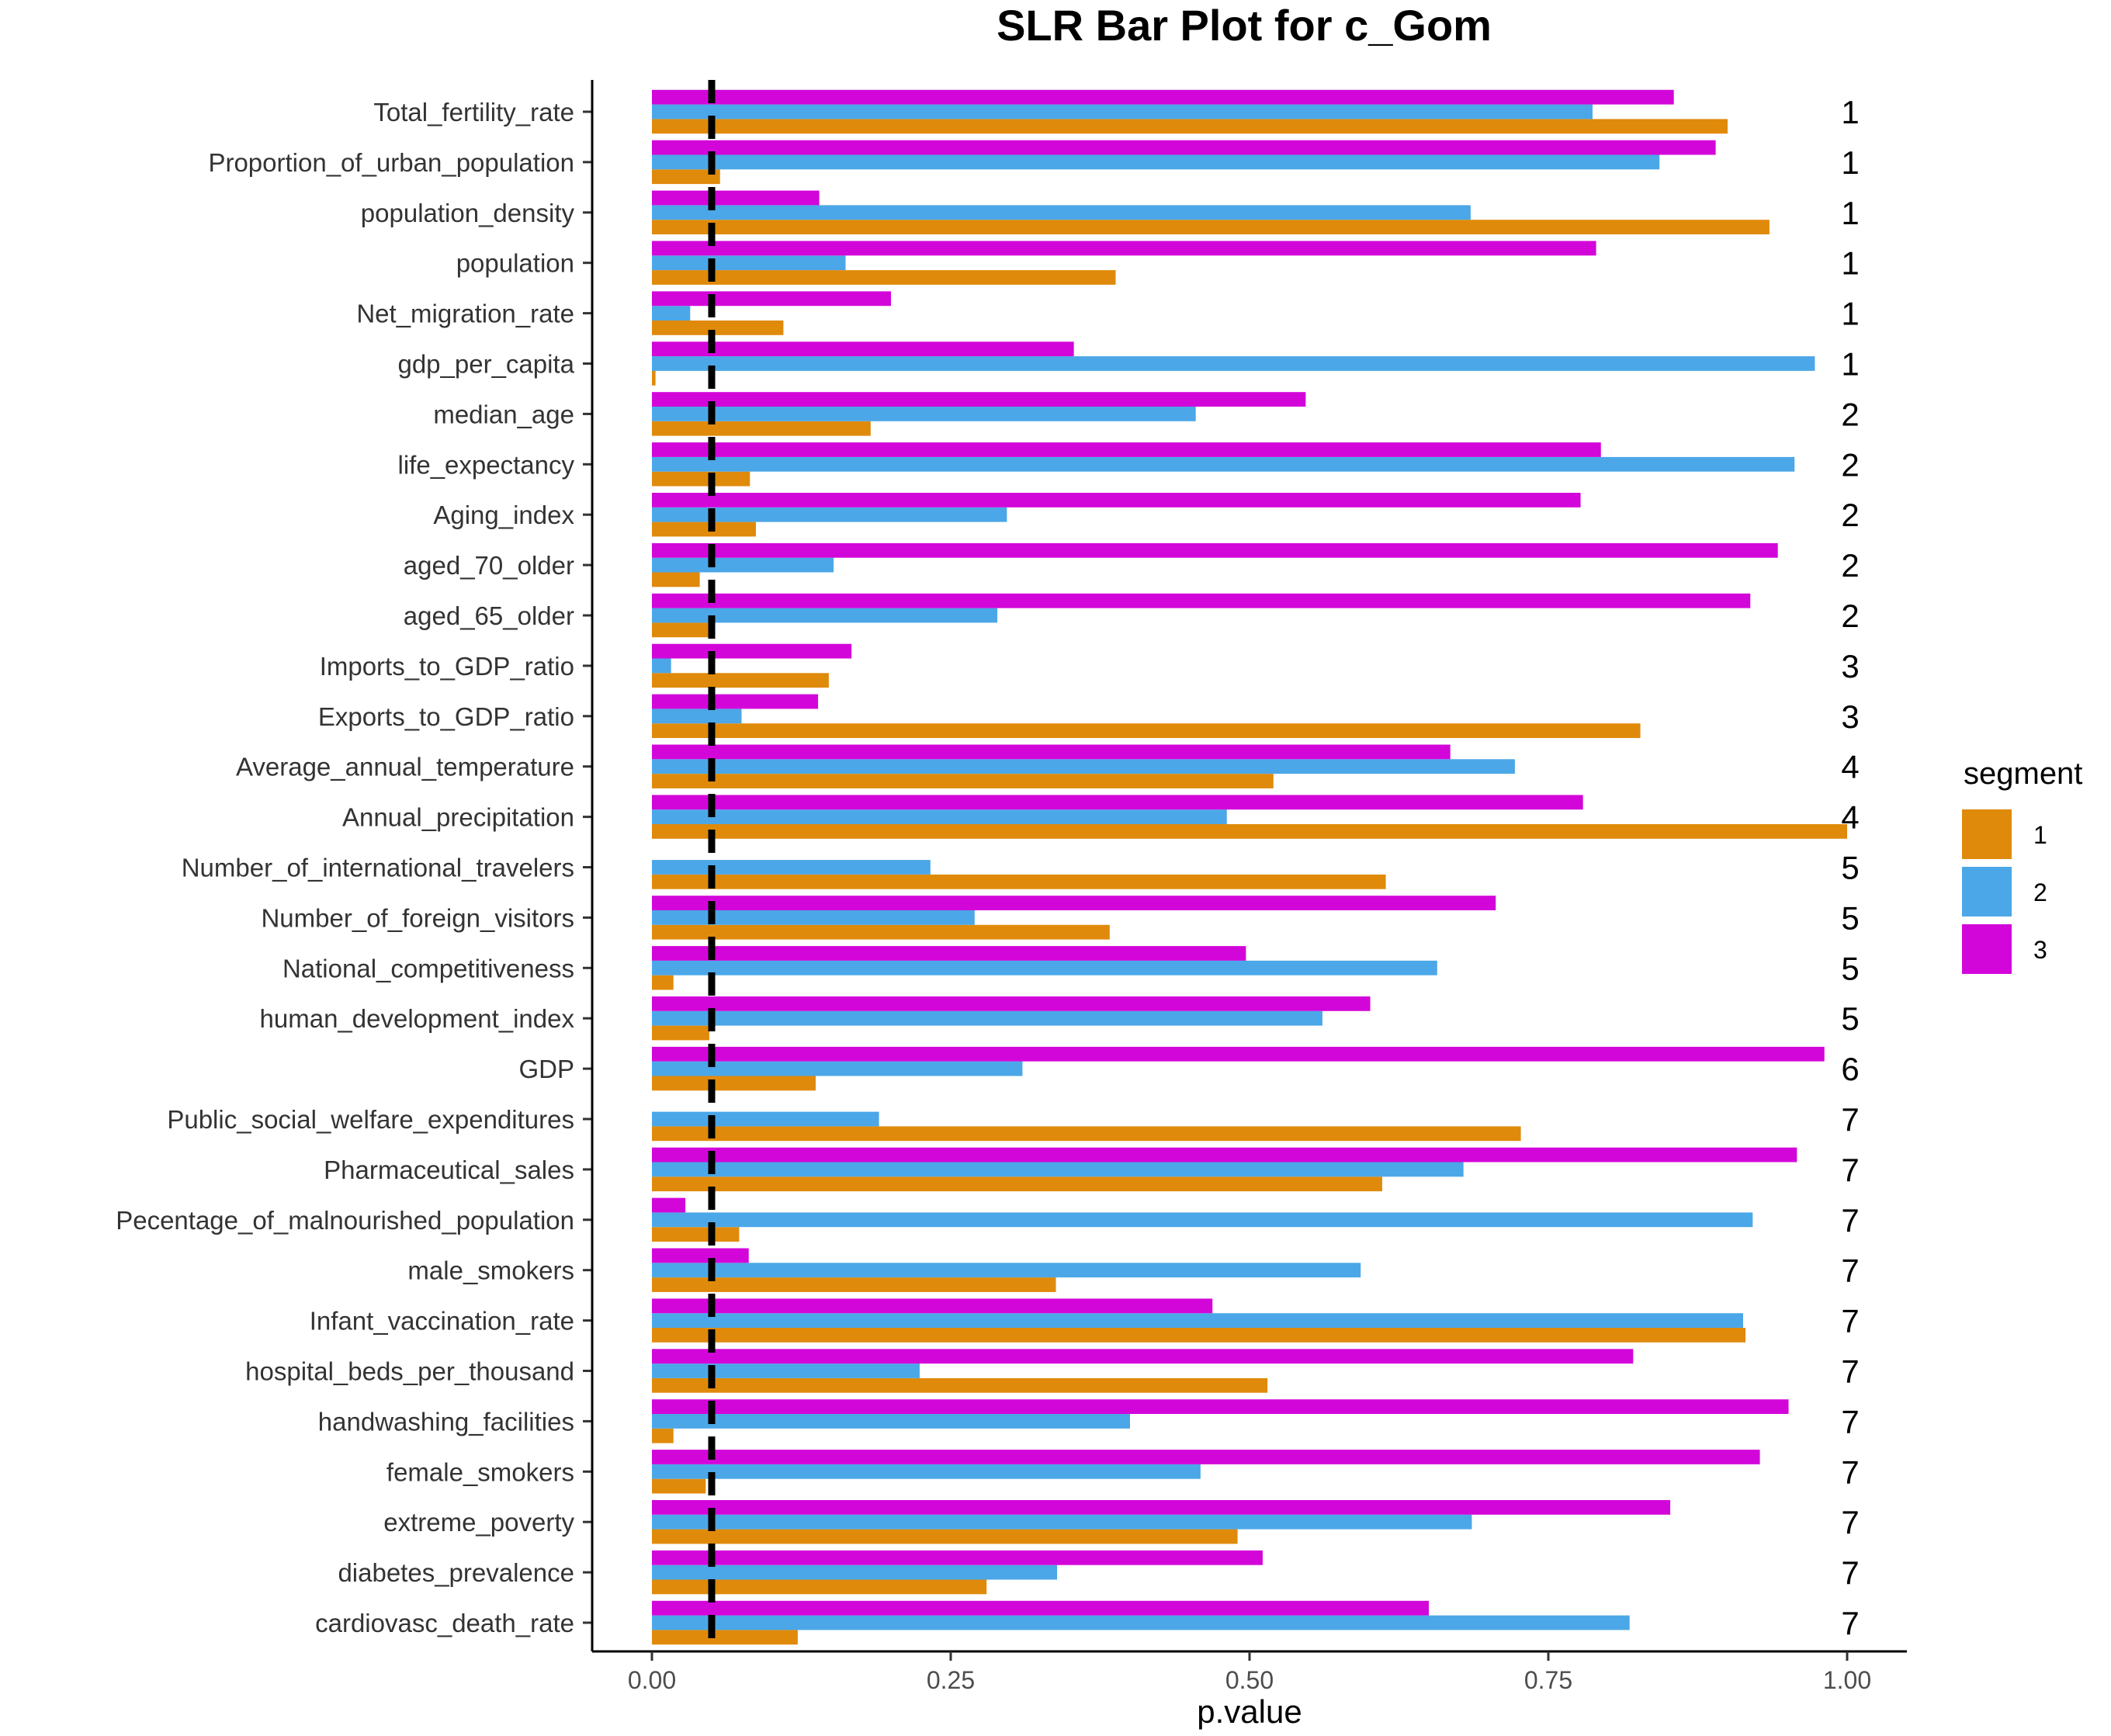 Image resolution: width=2111 pixels, height=1736 pixels. I want to click on bar-segment-1-diabetes_prevalence, so click(819, 1587).